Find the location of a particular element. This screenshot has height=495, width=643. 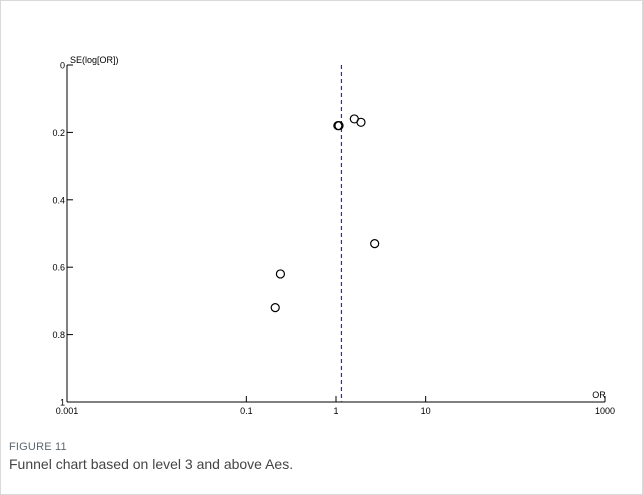

x-tick-label: 0.1 is located at coordinates (246, 411).